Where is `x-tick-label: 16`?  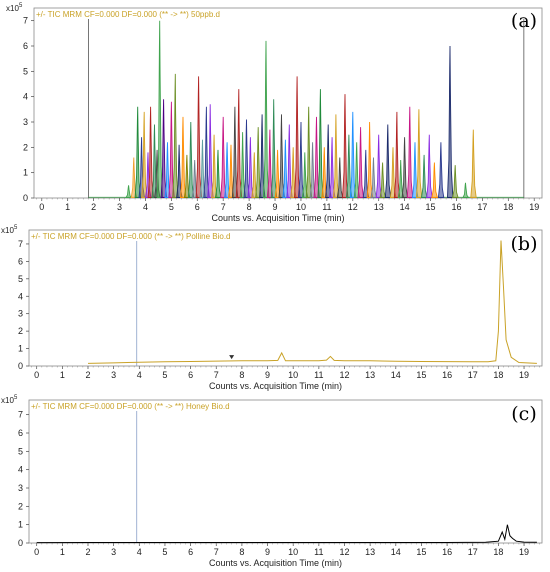 x-tick-label: 16 is located at coordinates (447, 375).